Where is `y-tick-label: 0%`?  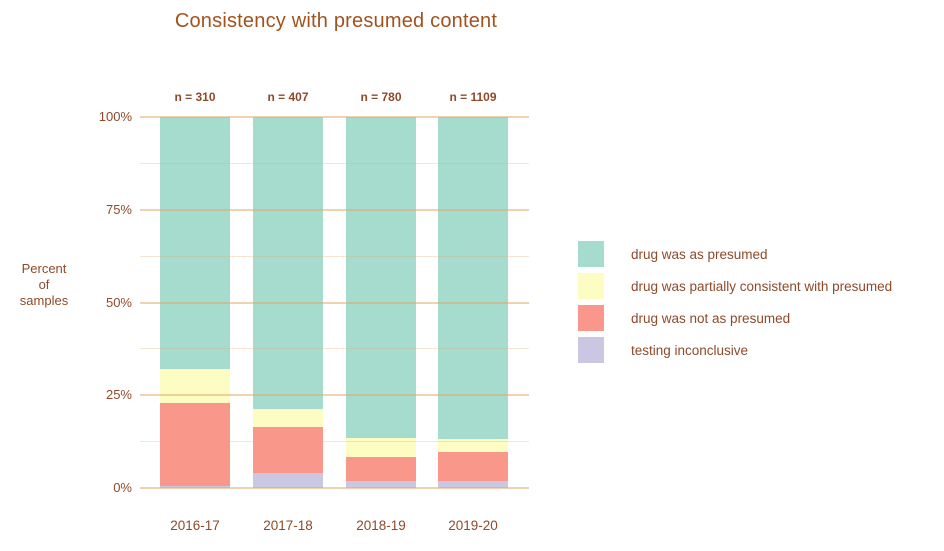 y-tick-label: 0% is located at coordinates (122, 487).